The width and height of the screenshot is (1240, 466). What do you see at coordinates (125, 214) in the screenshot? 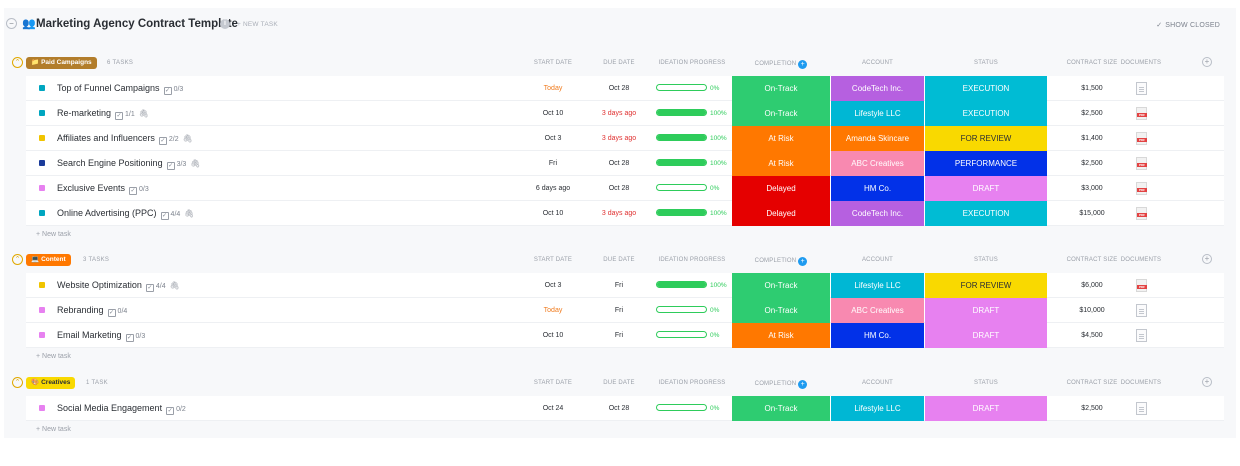
I see `task-name: Online Advertising (PPC) ✓ 4/4 🖇` at bounding box center [125, 214].